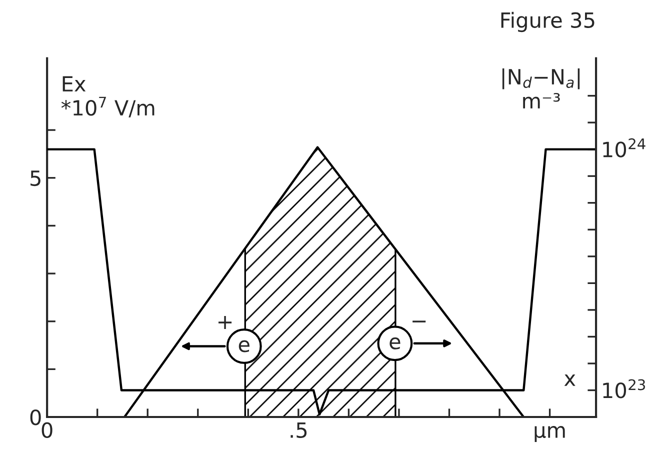 The width and height of the screenshot is (663, 472). What do you see at coordinates (624, 388) in the screenshot?
I see `y2-tick-label: 10$^{23}$` at bounding box center [624, 388].